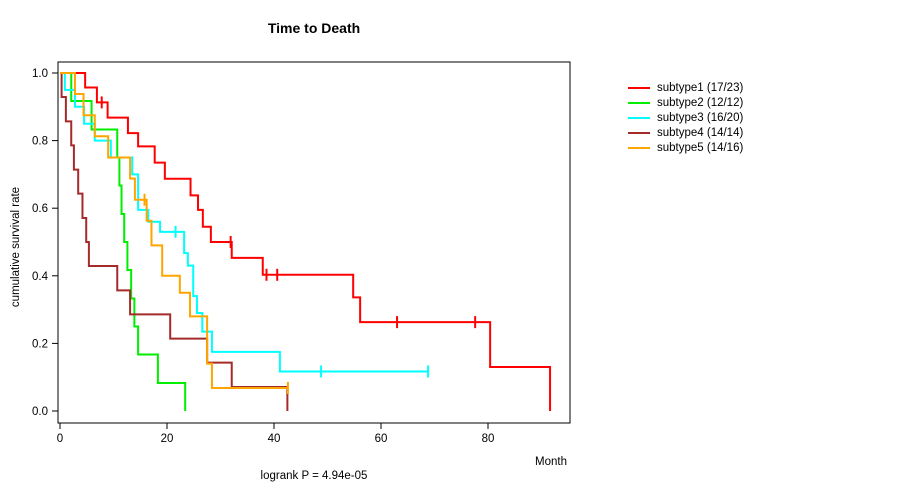  I want to click on legend-label: subtype5 (14/16), so click(700, 147).